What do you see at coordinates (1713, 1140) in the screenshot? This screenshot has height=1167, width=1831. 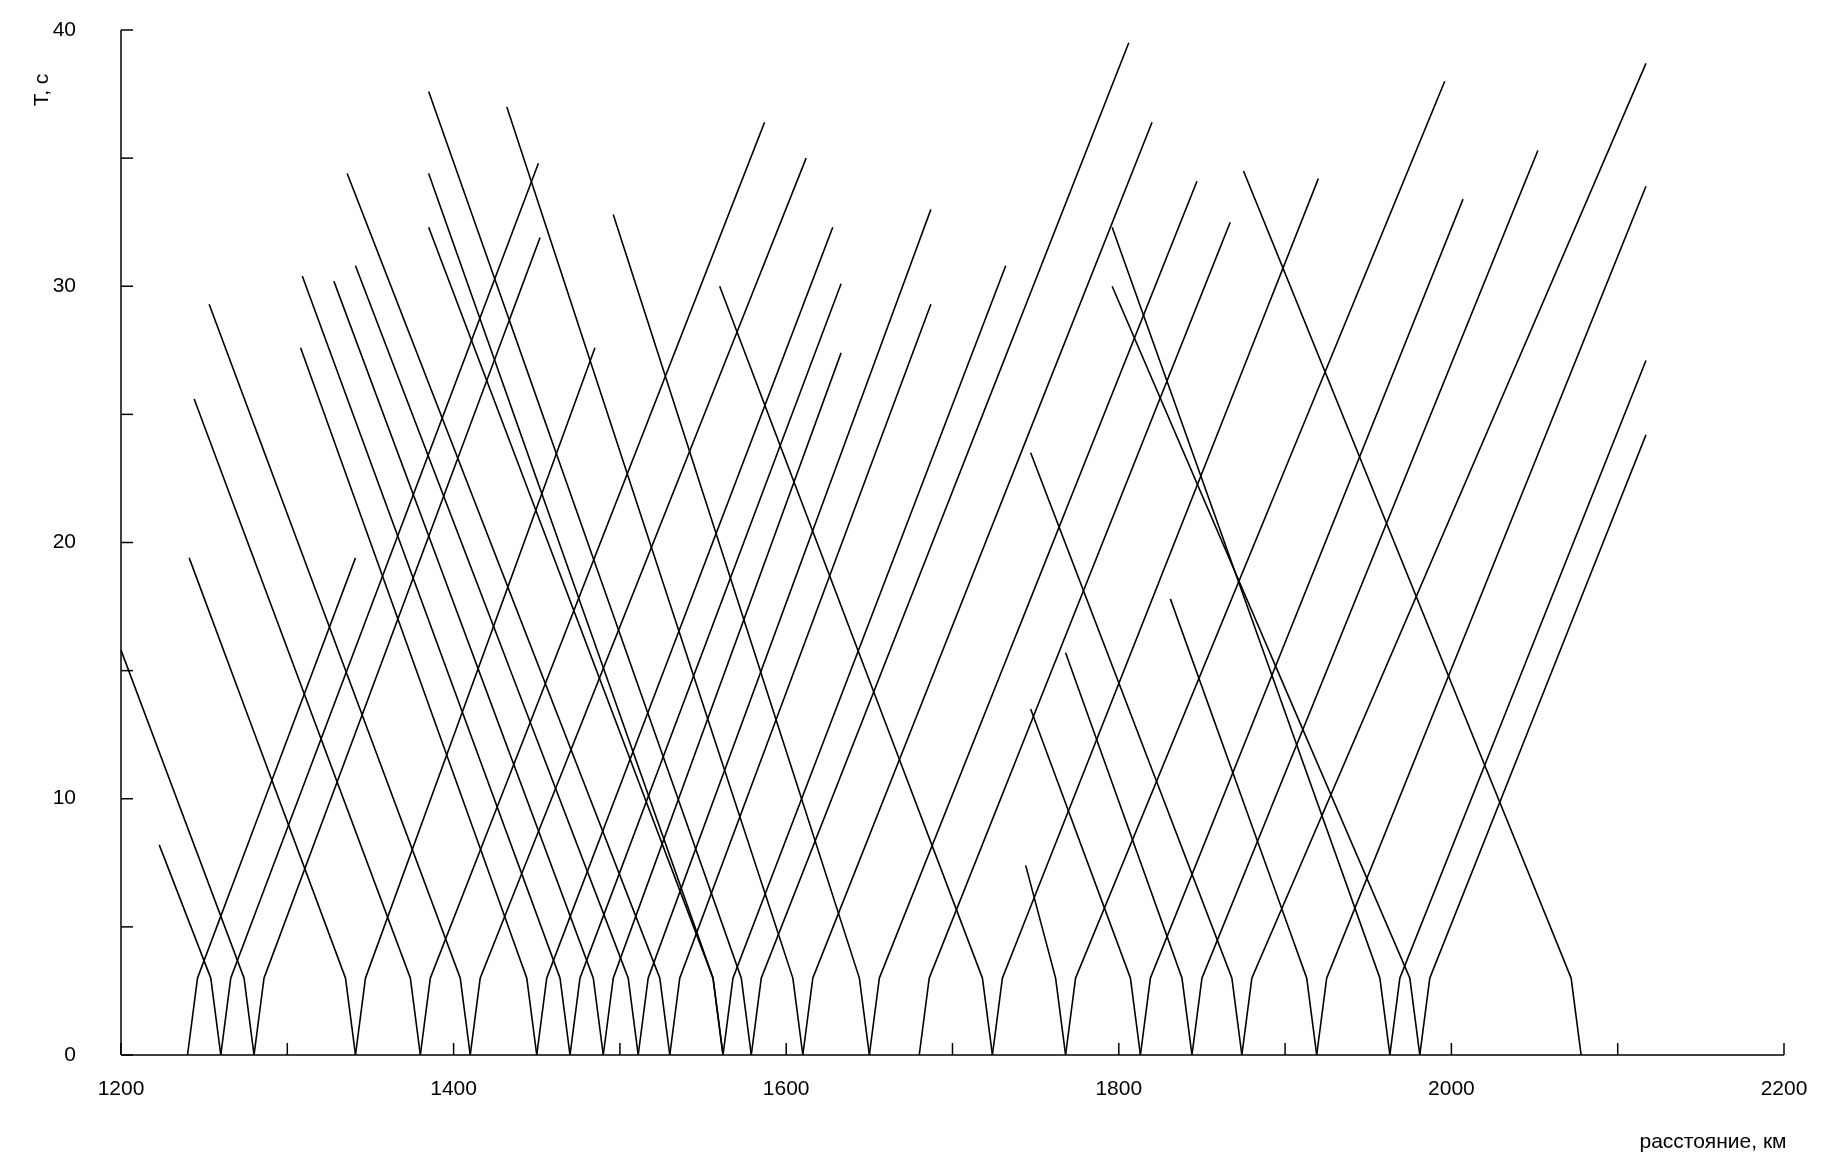 I see `x-axis-title: расстояние, км` at bounding box center [1713, 1140].